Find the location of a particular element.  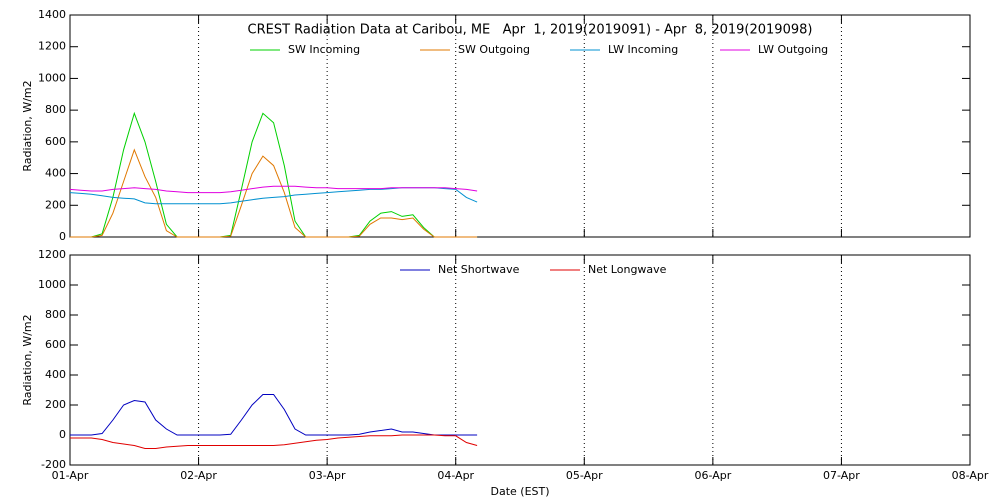

legend-label: SW Outgoing is located at coordinates (494, 49).